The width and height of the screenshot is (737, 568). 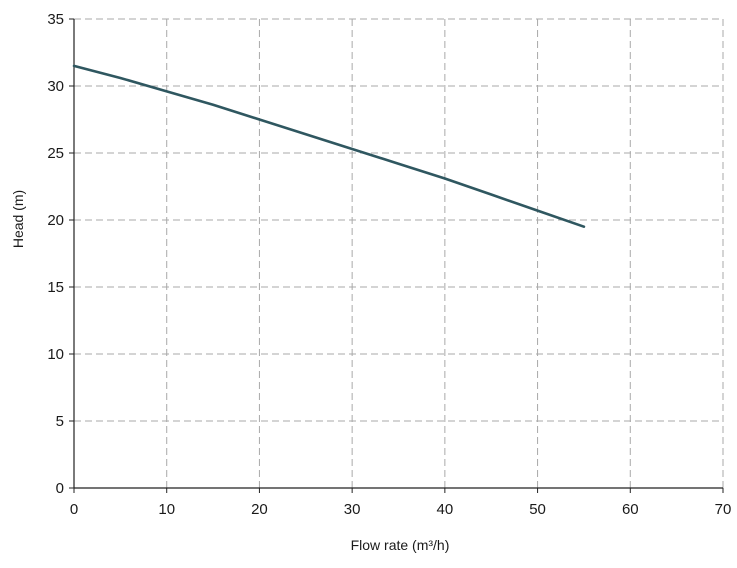 I want to click on x-tick-label: 30, so click(x=352, y=509).